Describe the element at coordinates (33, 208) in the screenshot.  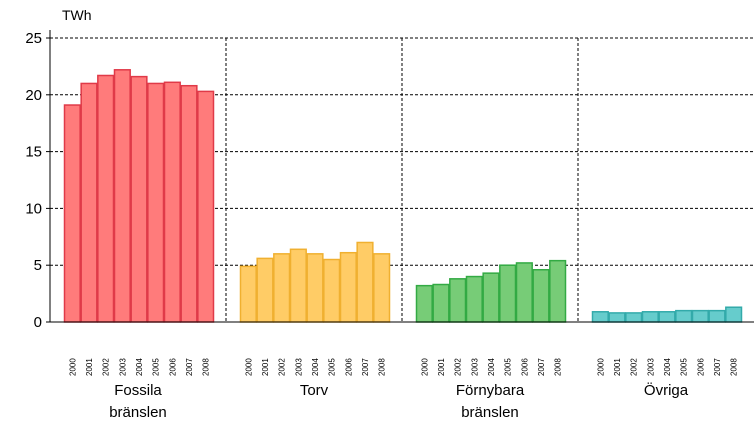
I see `y-tick-label: 10` at that location.